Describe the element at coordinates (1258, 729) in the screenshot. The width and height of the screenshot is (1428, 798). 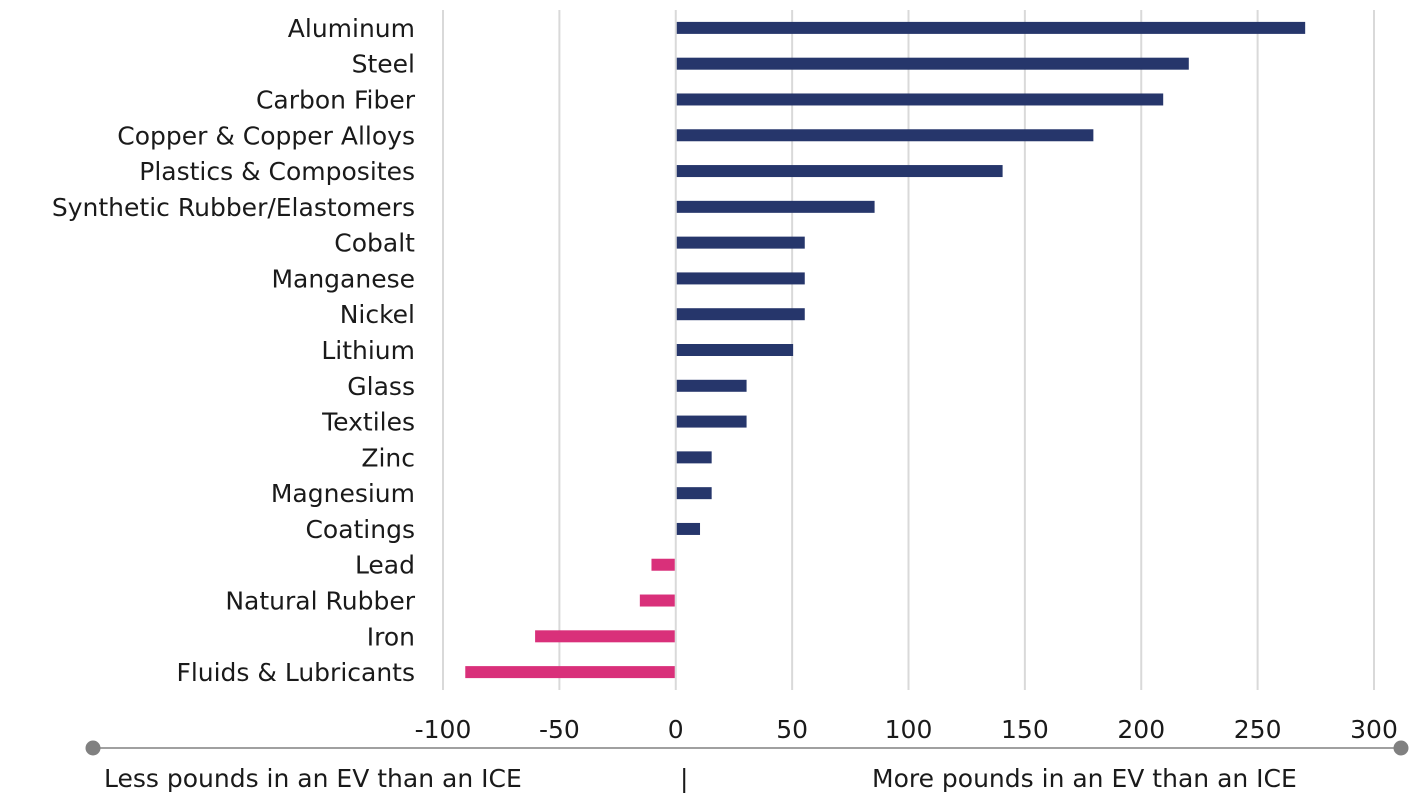
I see `x-tick-label: 250` at that location.